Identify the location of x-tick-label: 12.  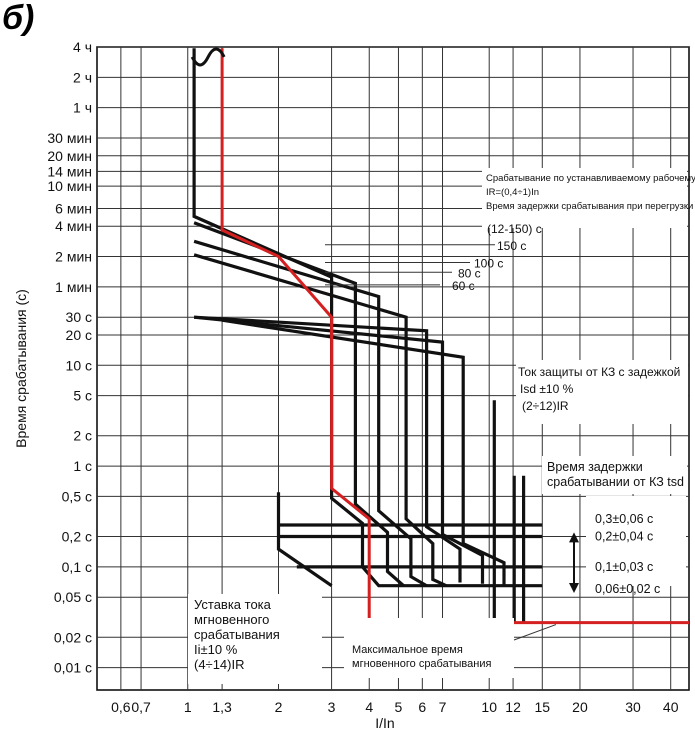
(513, 707).